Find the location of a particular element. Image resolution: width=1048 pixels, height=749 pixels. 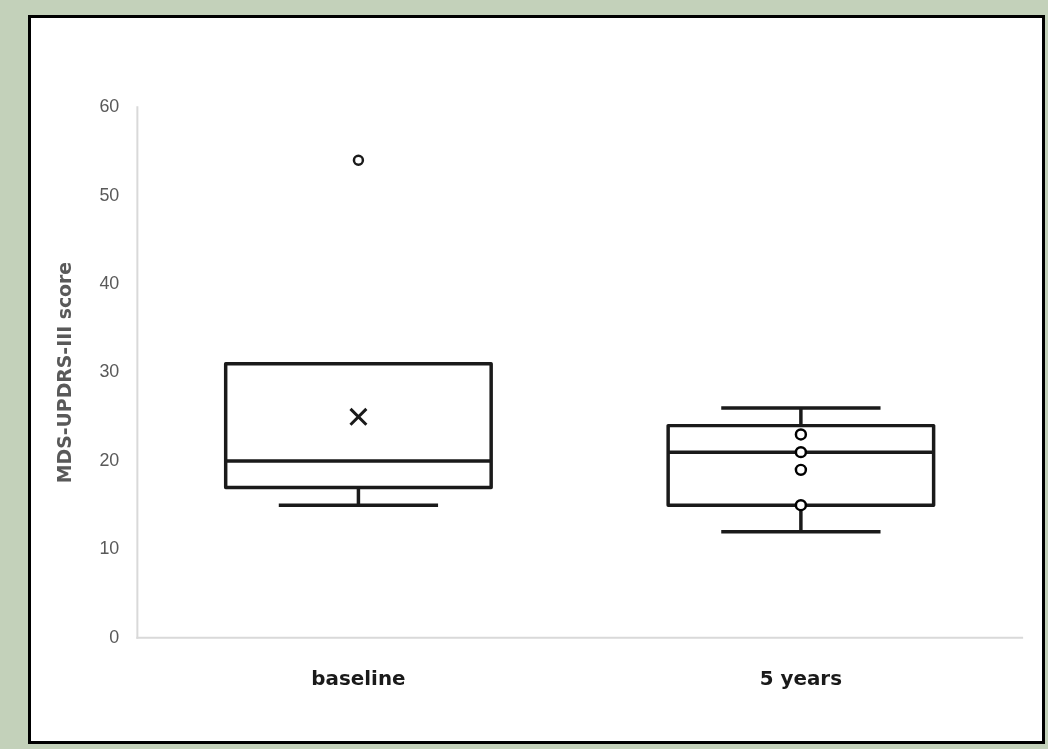

y-axis-title: MDS-UPDRS-III score is located at coordinates (64, 372).